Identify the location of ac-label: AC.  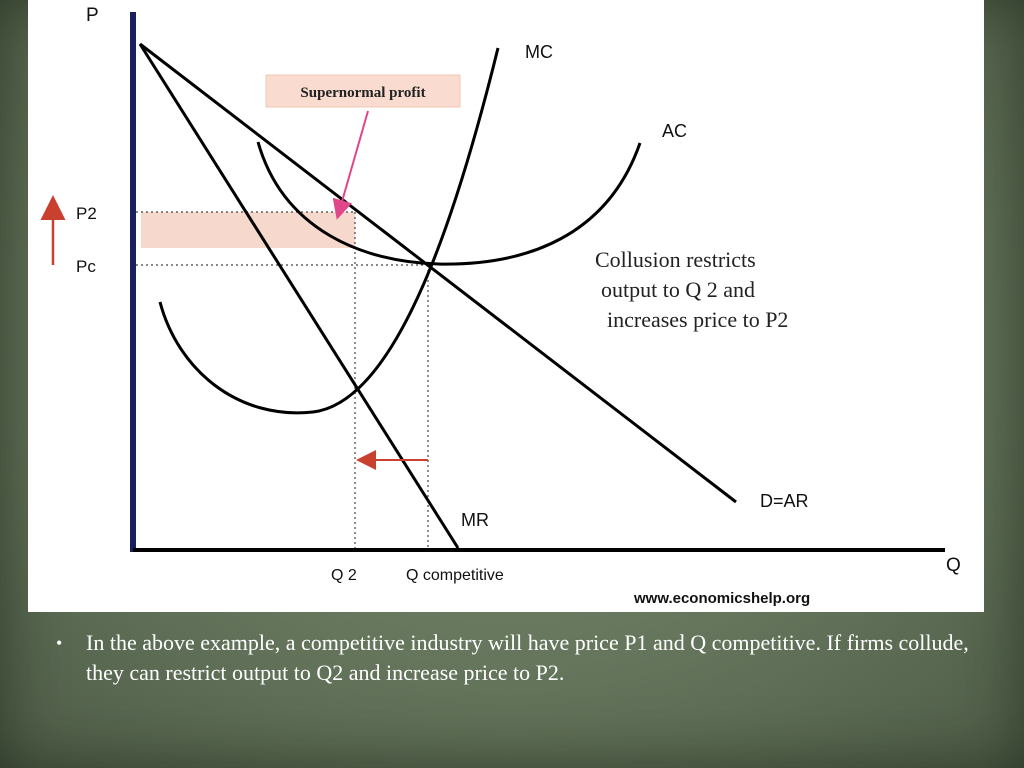
(674, 131).